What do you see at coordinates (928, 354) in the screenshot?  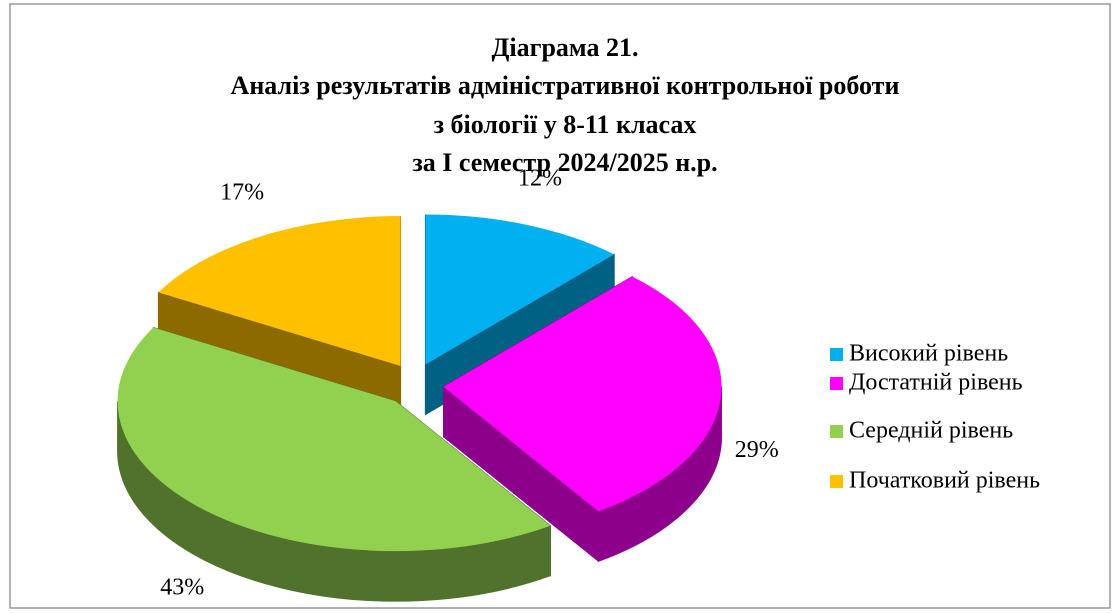 I see `legend-label: Високий рівень` at bounding box center [928, 354].